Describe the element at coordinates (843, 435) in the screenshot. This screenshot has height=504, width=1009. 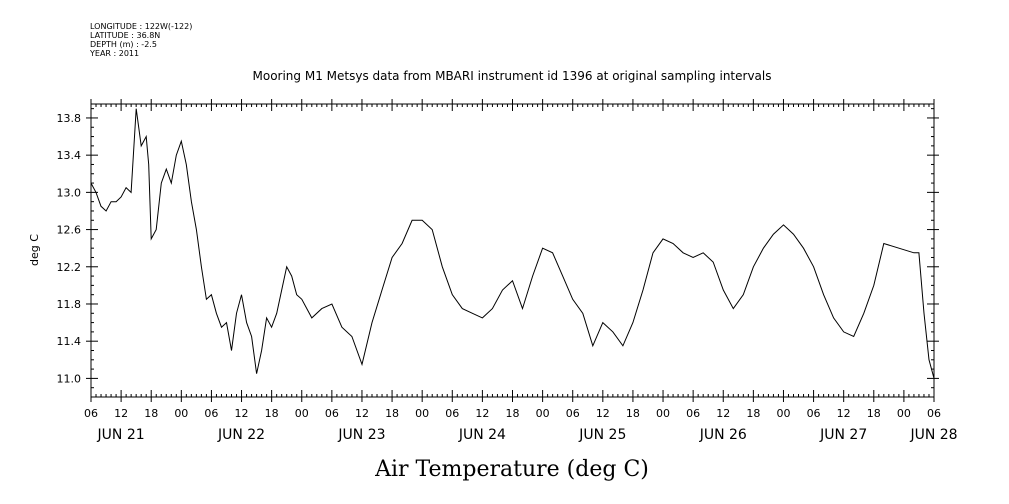
I see `x-date-label: JUN 27` at that location.